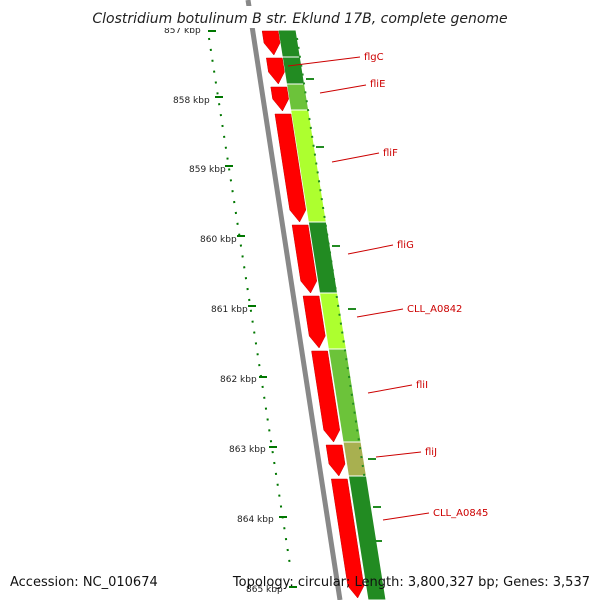 This screenshot has height=600, width=600. I want to click on ruler-tick-label: 862 kbp, so click(238, 380).